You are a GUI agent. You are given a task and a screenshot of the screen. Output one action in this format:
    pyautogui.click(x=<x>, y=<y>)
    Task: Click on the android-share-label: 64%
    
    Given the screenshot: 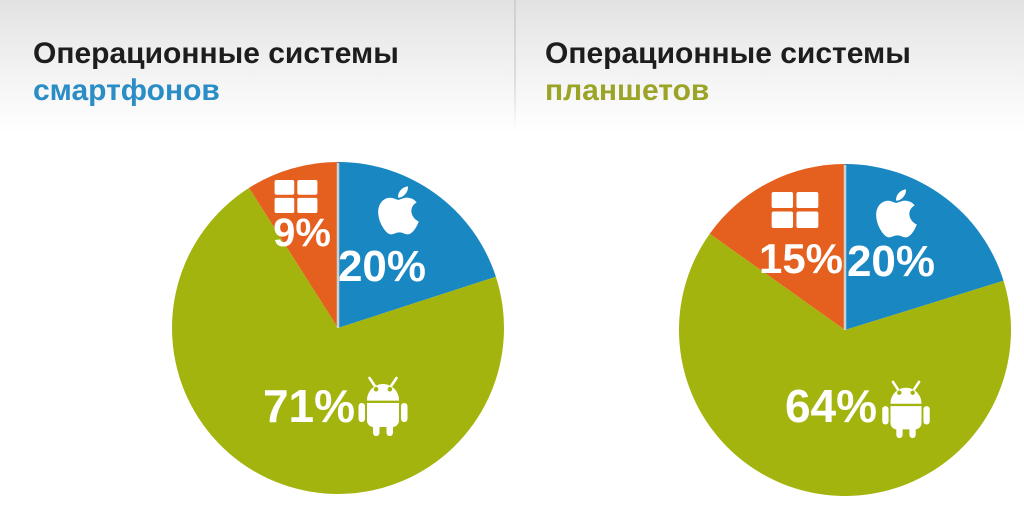 What is the action you would take?
    pyautogui.click(x=831, y=406)
    